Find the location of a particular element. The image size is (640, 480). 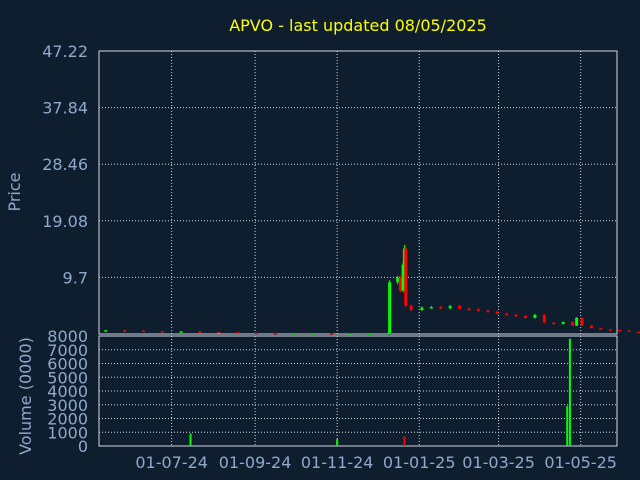

date-tick-label: 01-09-24 is located at coordinates (255, 462).